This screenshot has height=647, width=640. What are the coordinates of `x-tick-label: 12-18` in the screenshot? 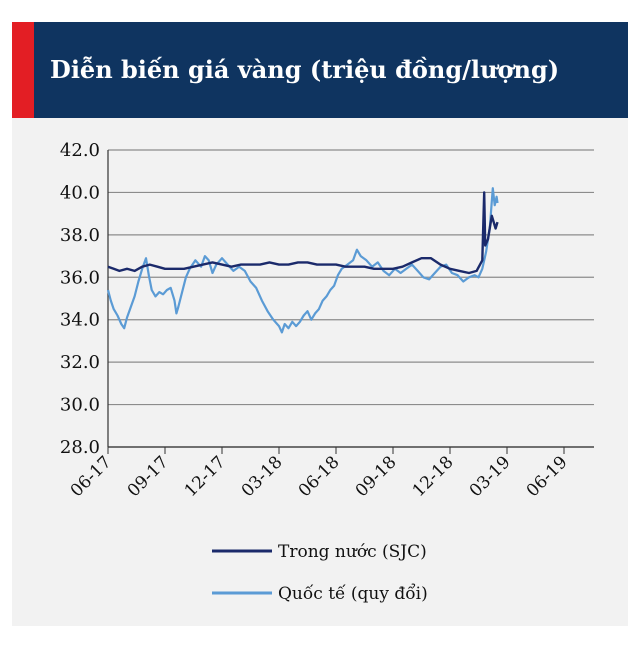 It's located at (433, 476).